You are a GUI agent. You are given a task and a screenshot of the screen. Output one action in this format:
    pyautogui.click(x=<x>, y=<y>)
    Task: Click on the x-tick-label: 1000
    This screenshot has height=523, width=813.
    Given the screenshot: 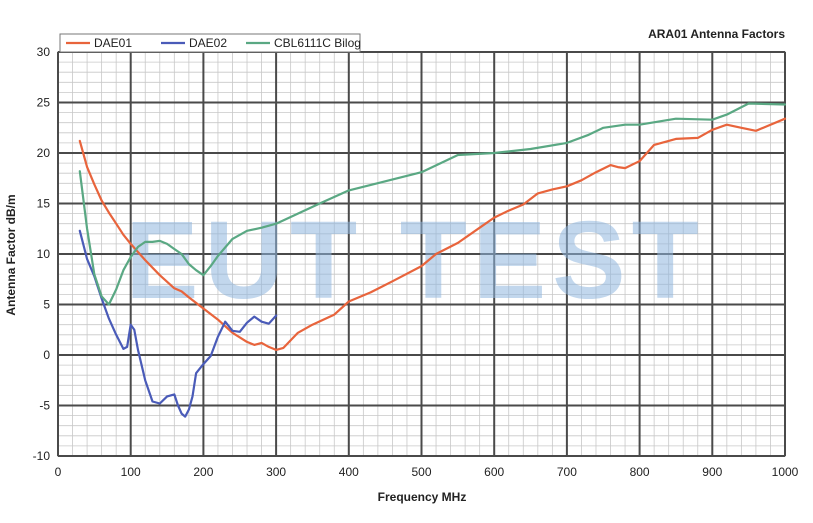 What is the action you would take?
    pyautogui.click(x=785, y=472)
    